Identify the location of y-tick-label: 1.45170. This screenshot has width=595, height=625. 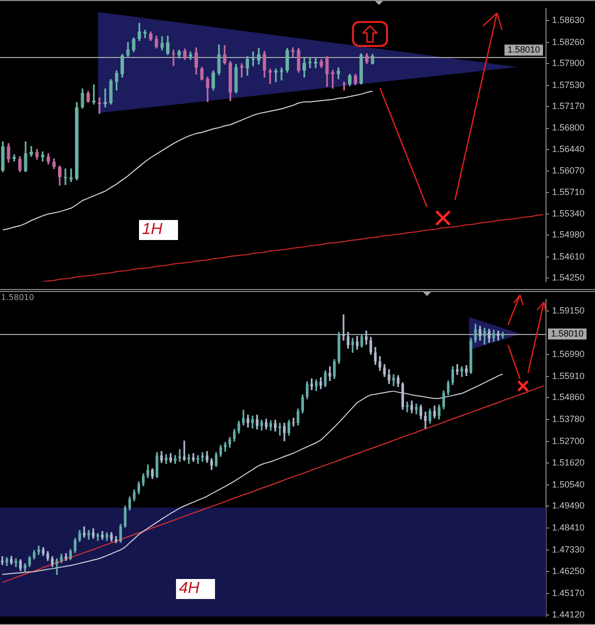
(568, 593).